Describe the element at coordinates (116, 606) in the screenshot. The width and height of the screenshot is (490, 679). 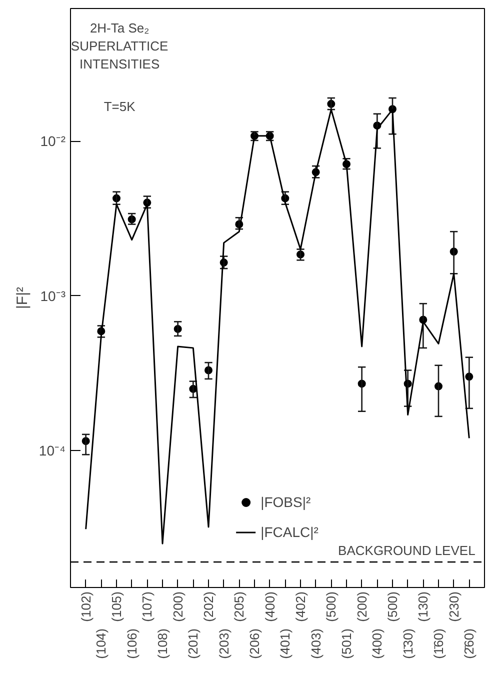
I see `x-tick-label: (105)` at that location.